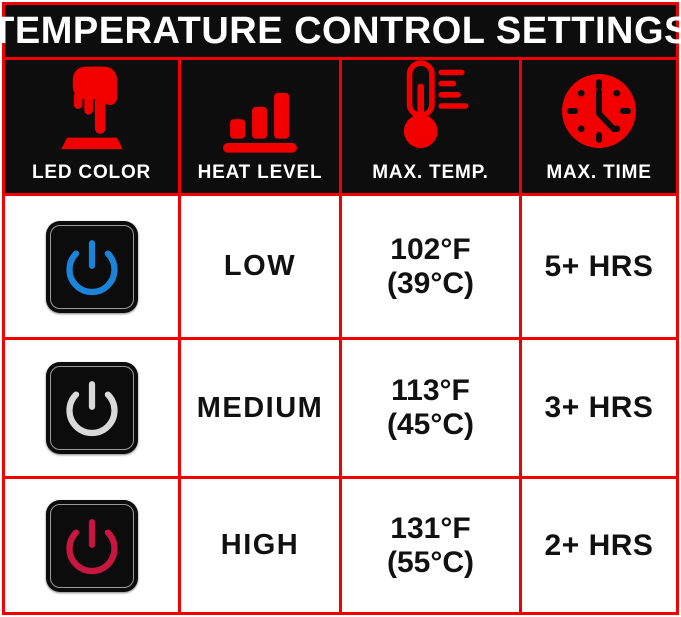 This screenshot has width=681, height=617. I want to click on heat-level-value: MEDIUM, so click(260, 407).